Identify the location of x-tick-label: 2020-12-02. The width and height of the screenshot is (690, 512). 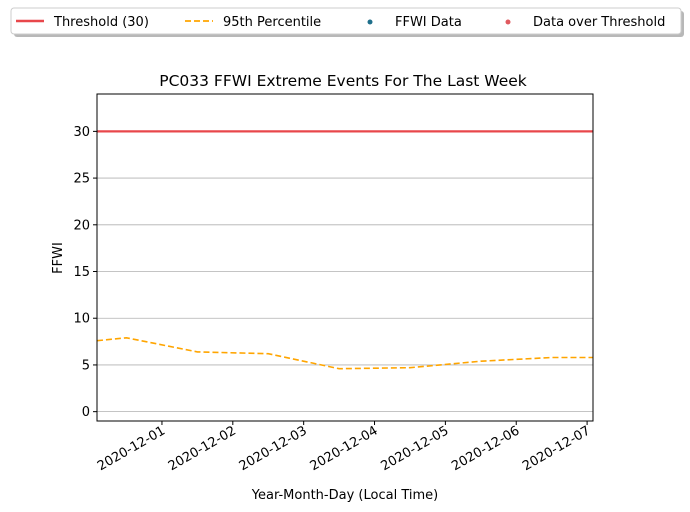
(202, 448).